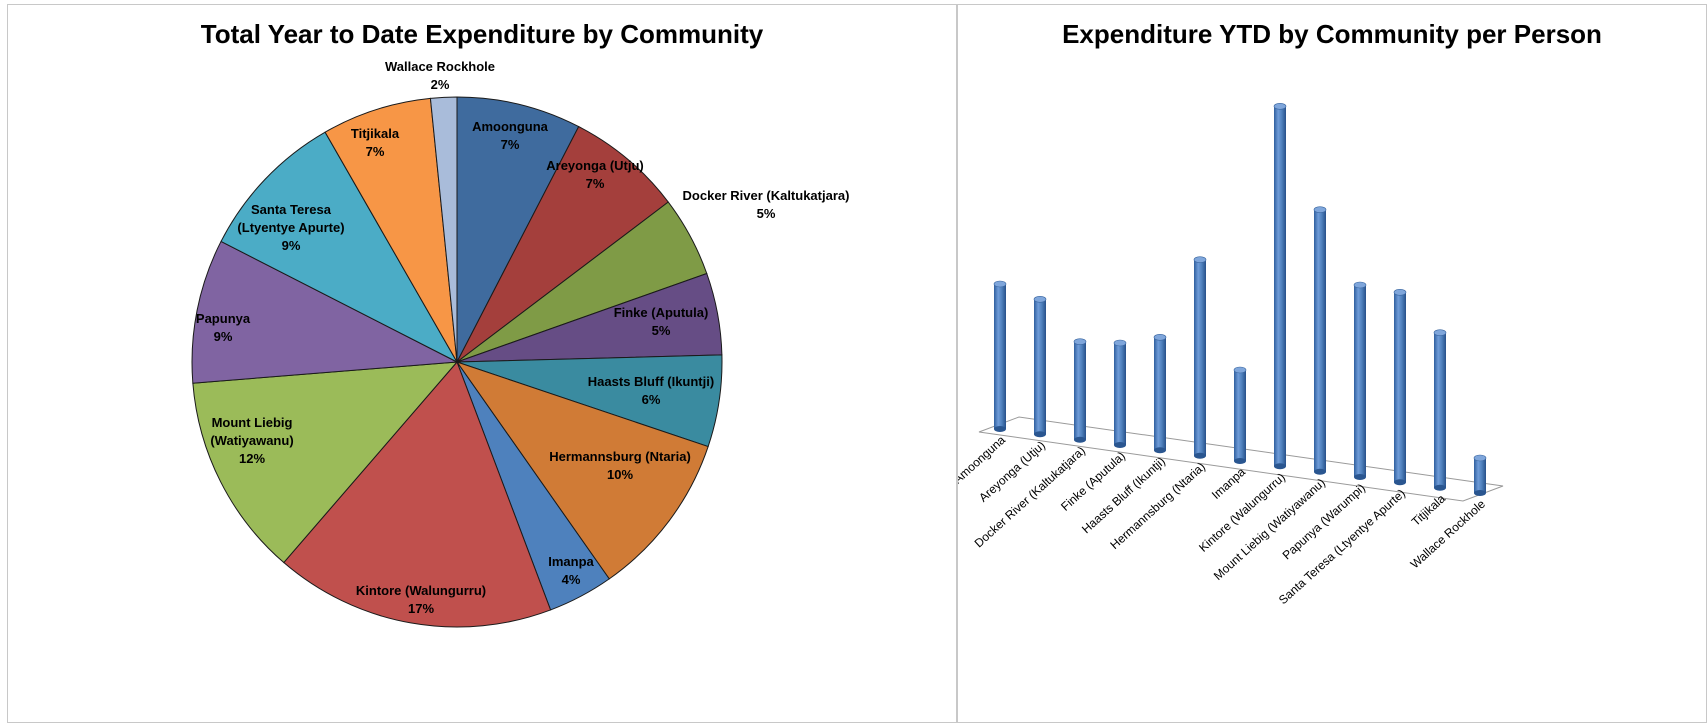 The height and width of the screenshot is (724, 1707). What do you see at coordinates (766, 195) in the screenshot?
I see `pie-label-text: Docker River (Kaltukatjara)` at bounding box center [766, 195].